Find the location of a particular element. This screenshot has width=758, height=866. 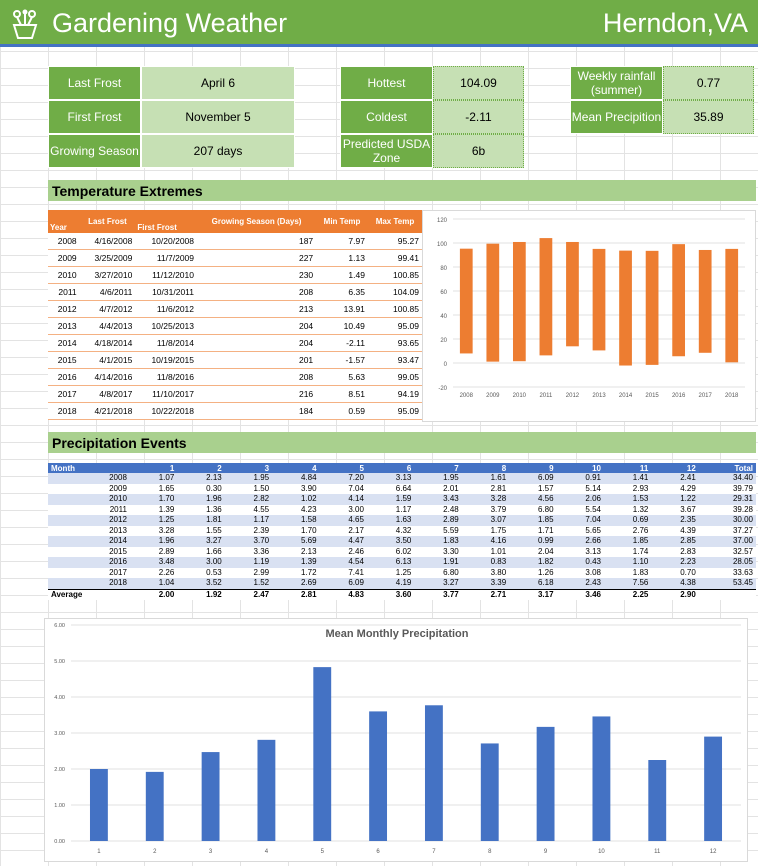

table-cell: 1.02 is located at coordinates (296, 499).